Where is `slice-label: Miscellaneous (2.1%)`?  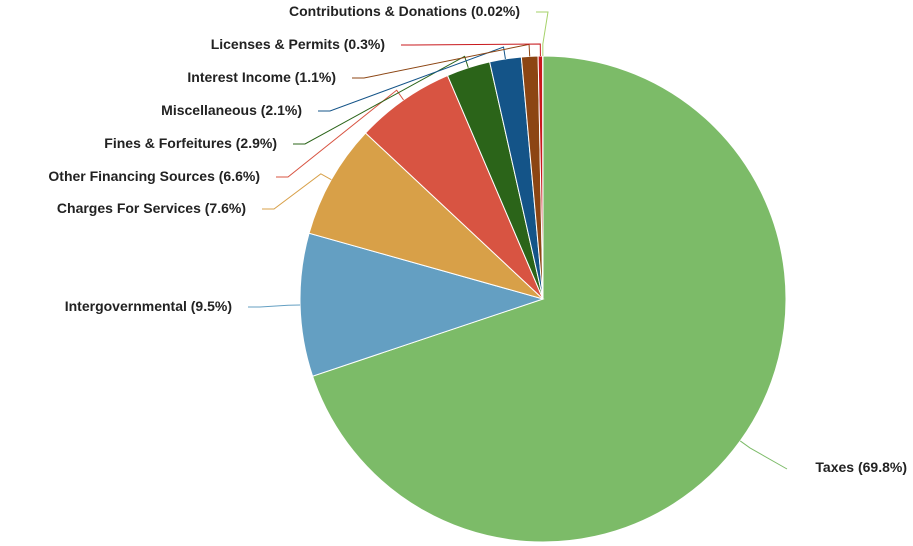
slice-label: Miscellaneous (2.1%) is located at coordinates (231, 110).